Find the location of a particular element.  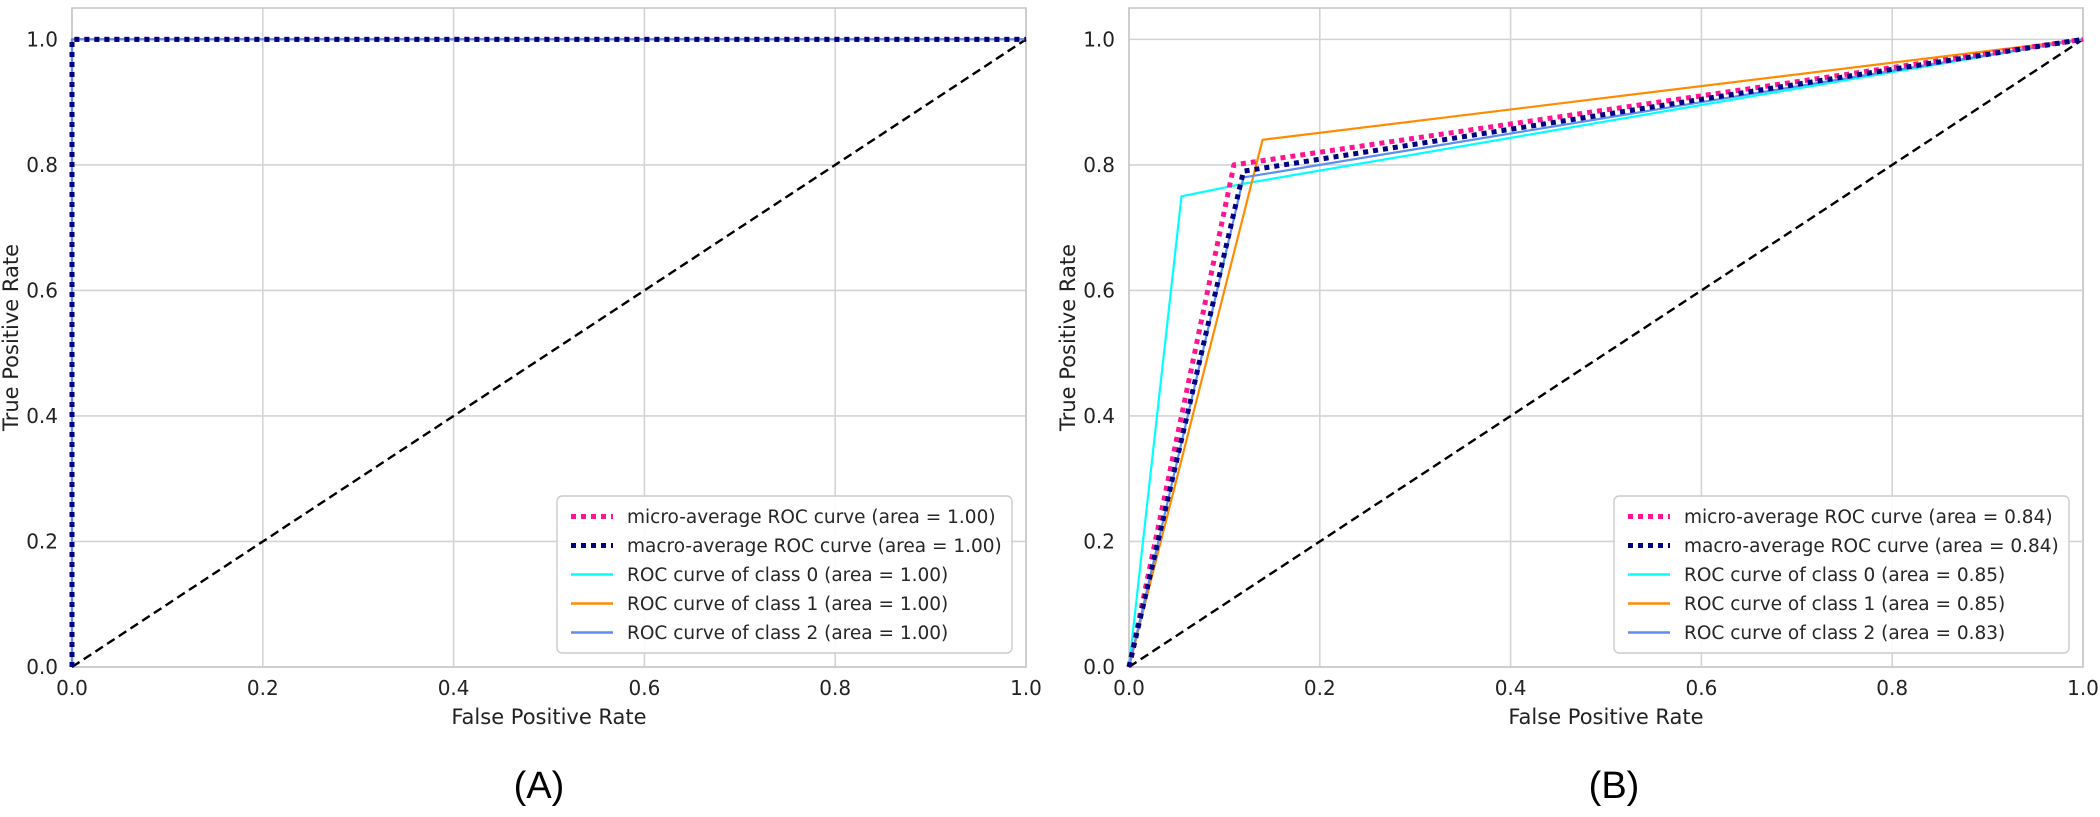

legend-entry-label: ROC curve of class 2 (area = 1.00) is located at coordinates (787, 633).